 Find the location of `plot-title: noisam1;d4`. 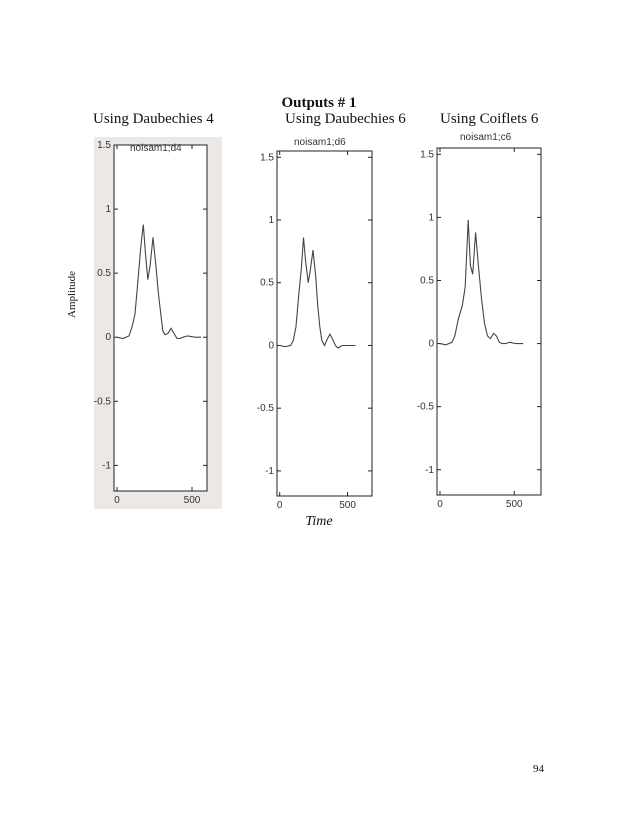

plot-title: noisam1;d4 is located at coordinates (156, 148).